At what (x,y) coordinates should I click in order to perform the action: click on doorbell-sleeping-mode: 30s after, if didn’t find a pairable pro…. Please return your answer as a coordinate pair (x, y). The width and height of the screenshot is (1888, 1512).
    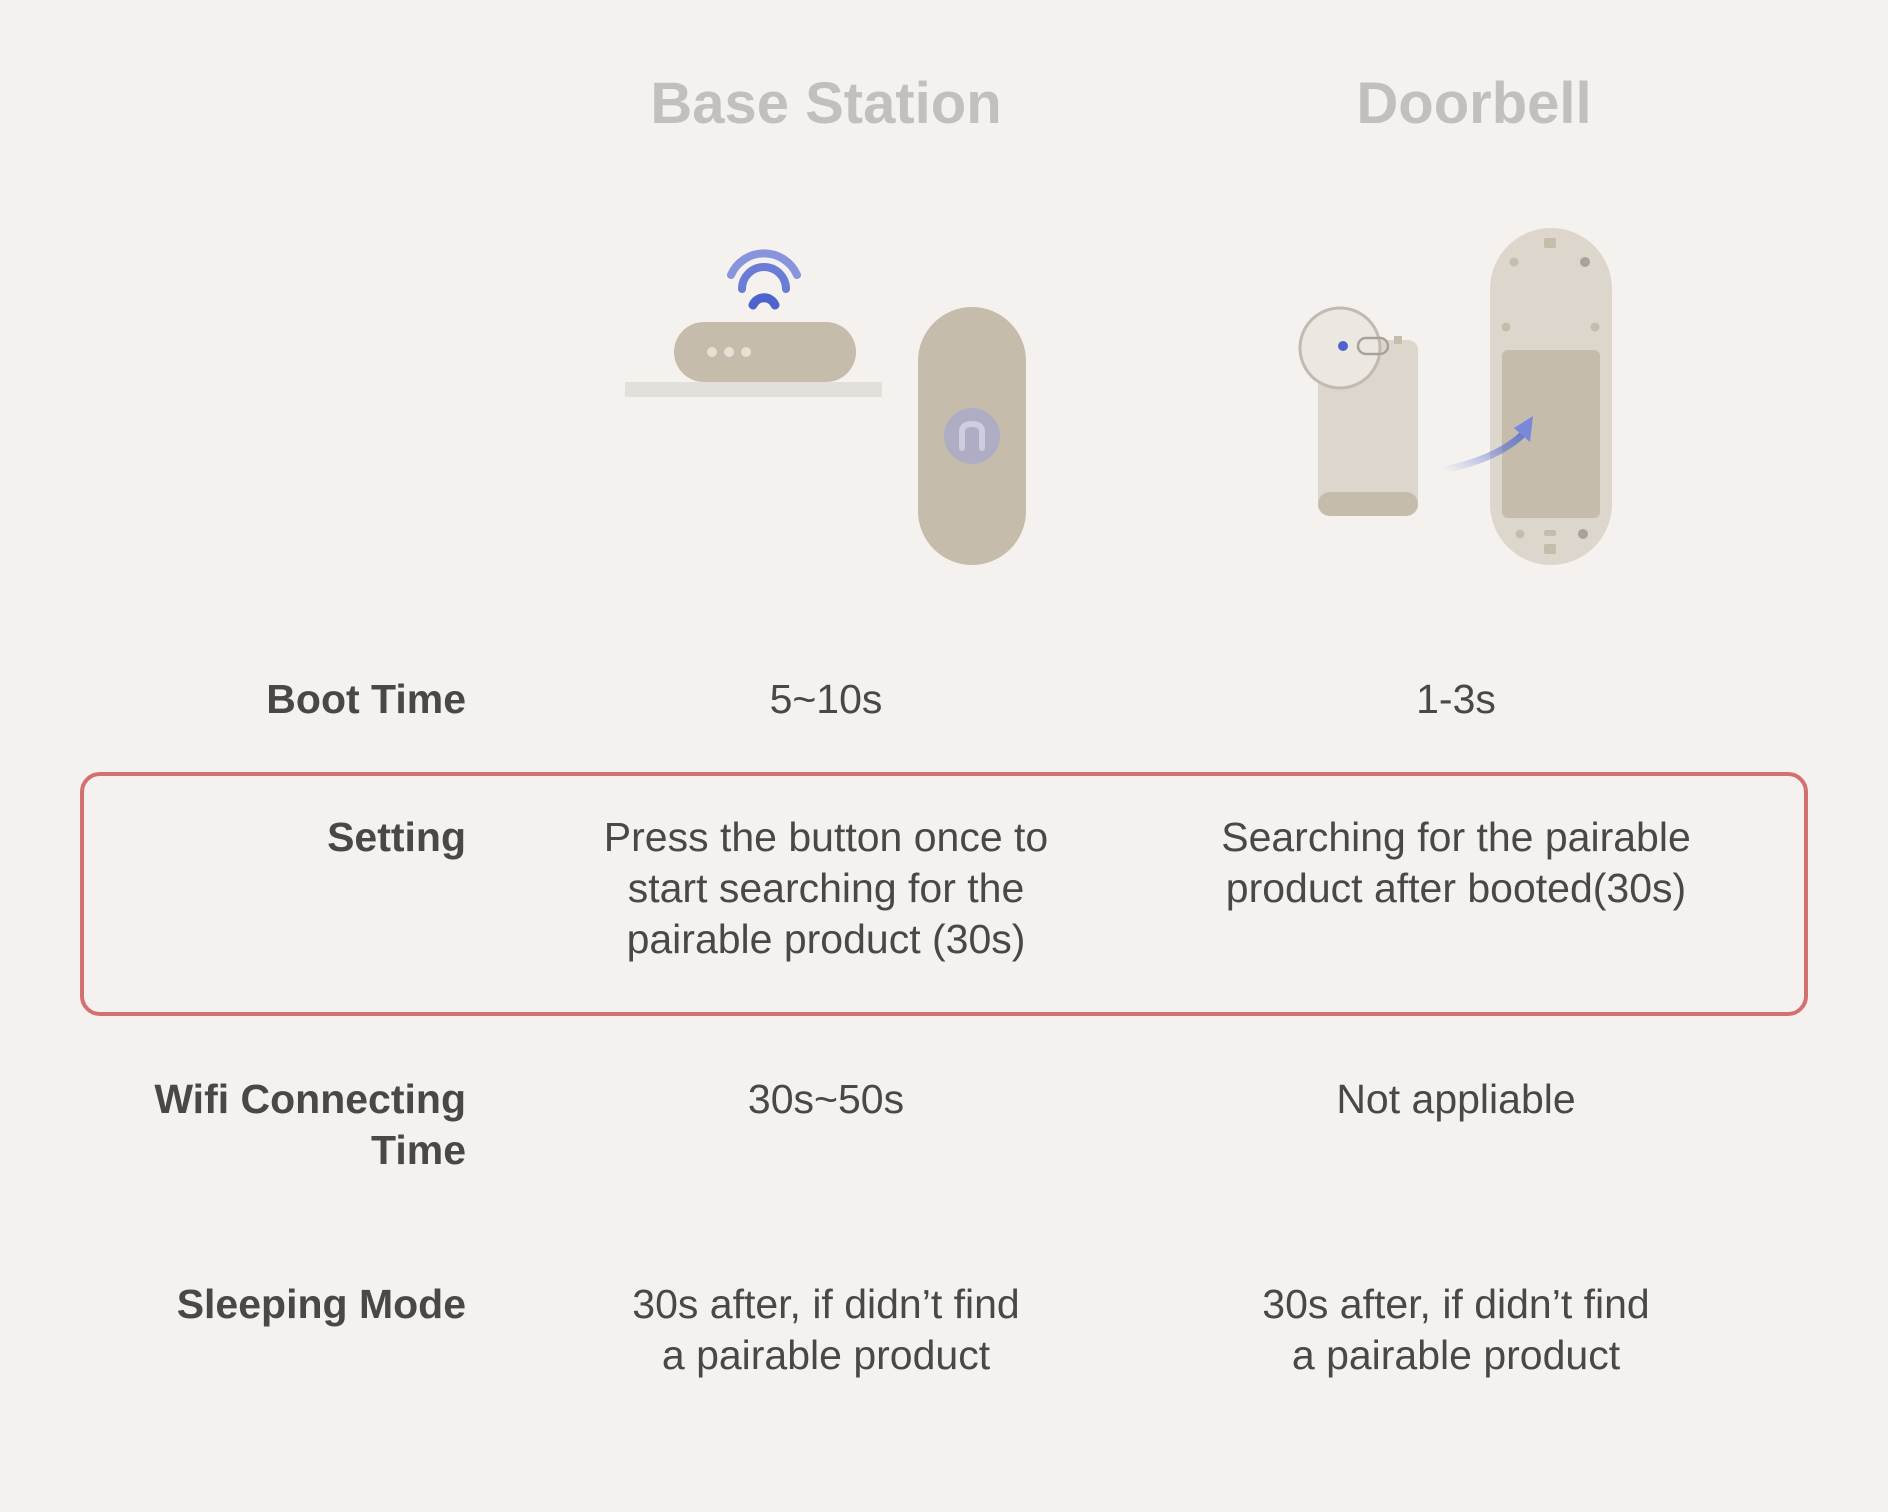
    Looking at the image, I should click on (1456, 1329).